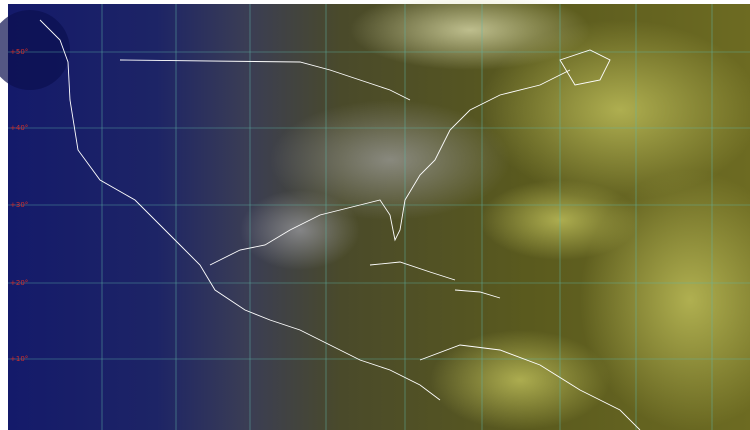 Image resolution: width=750 pixels, height=430 pixels. I want to click on latitude-label: +30°, so click(19, 205).